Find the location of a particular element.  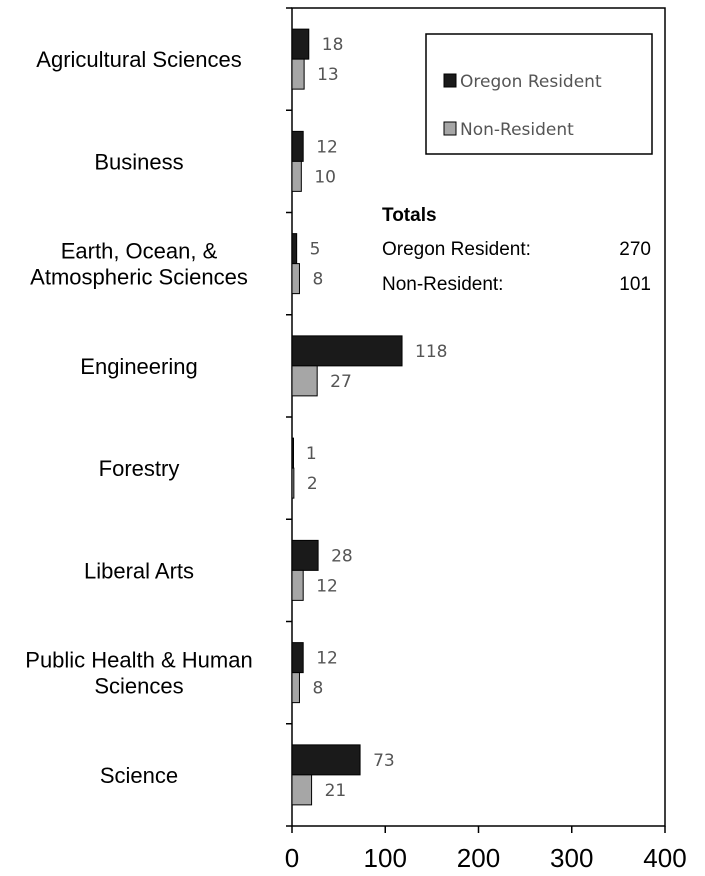

legend-label-oregon-resident: Oregon Resident is located at coordinates (531, 82).